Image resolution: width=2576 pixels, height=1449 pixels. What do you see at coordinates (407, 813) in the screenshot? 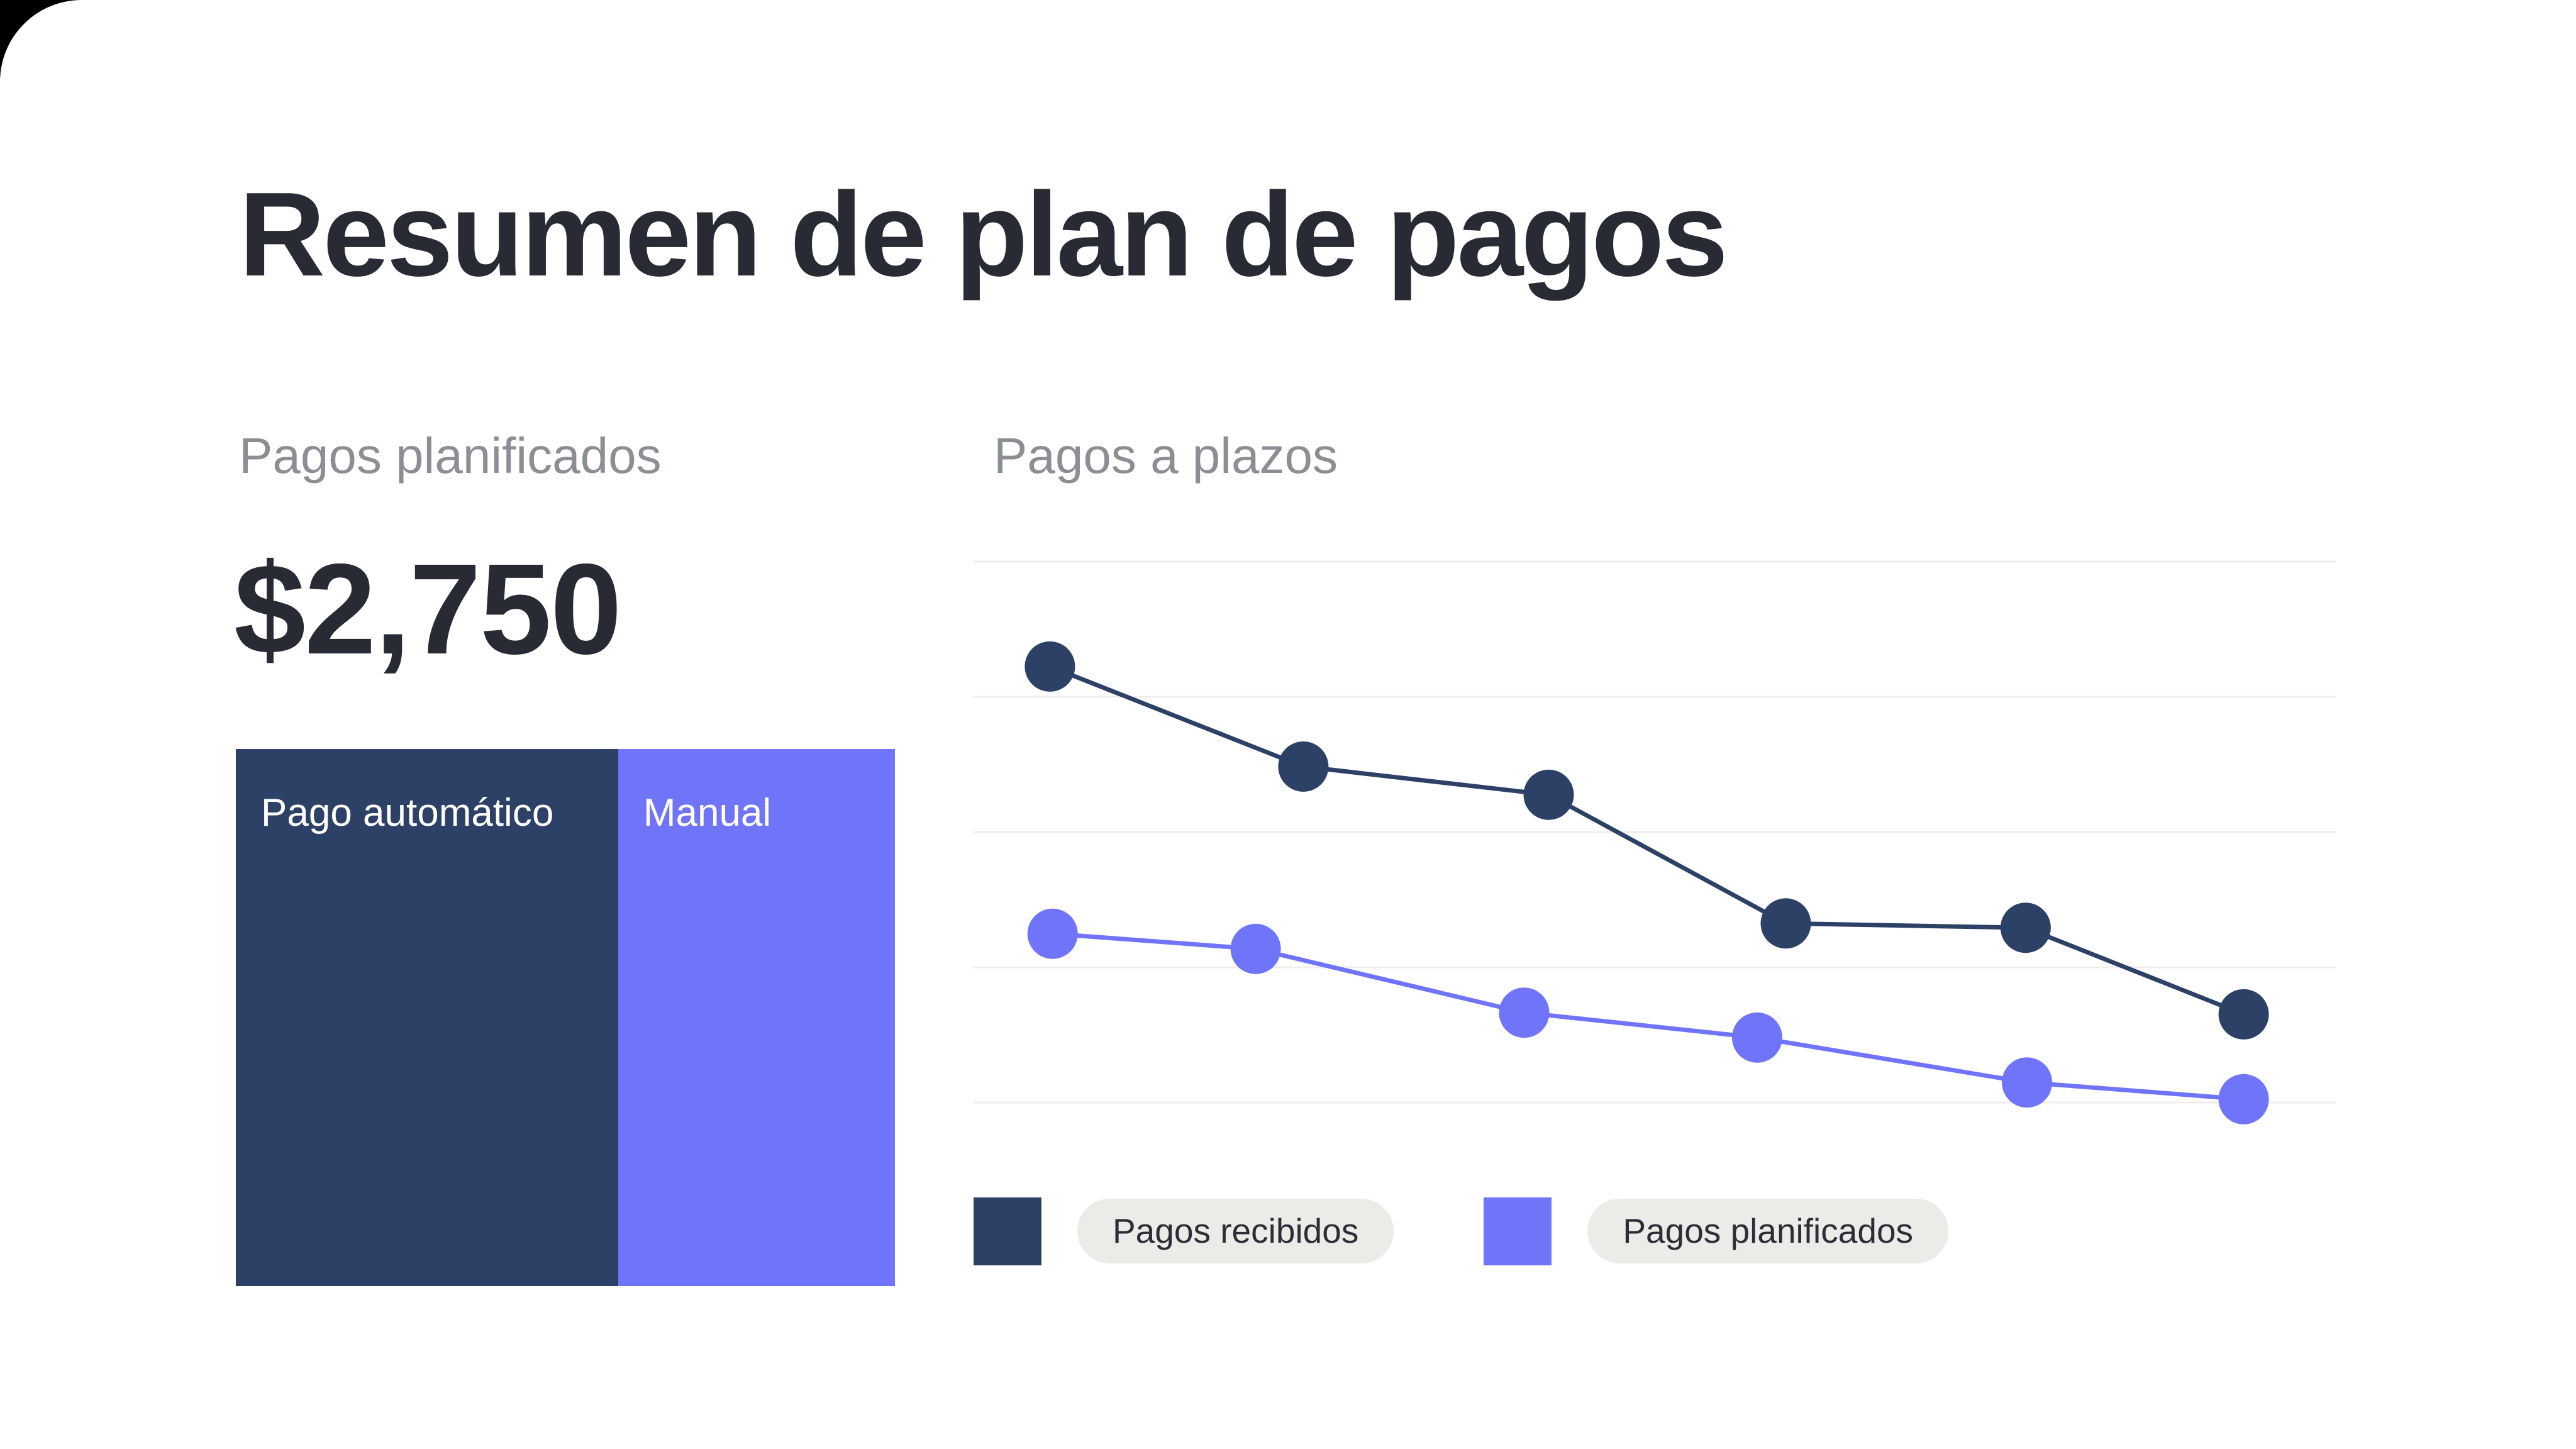
I see `bar-segment-label: Pago automático` at bounding box center [407, 813].